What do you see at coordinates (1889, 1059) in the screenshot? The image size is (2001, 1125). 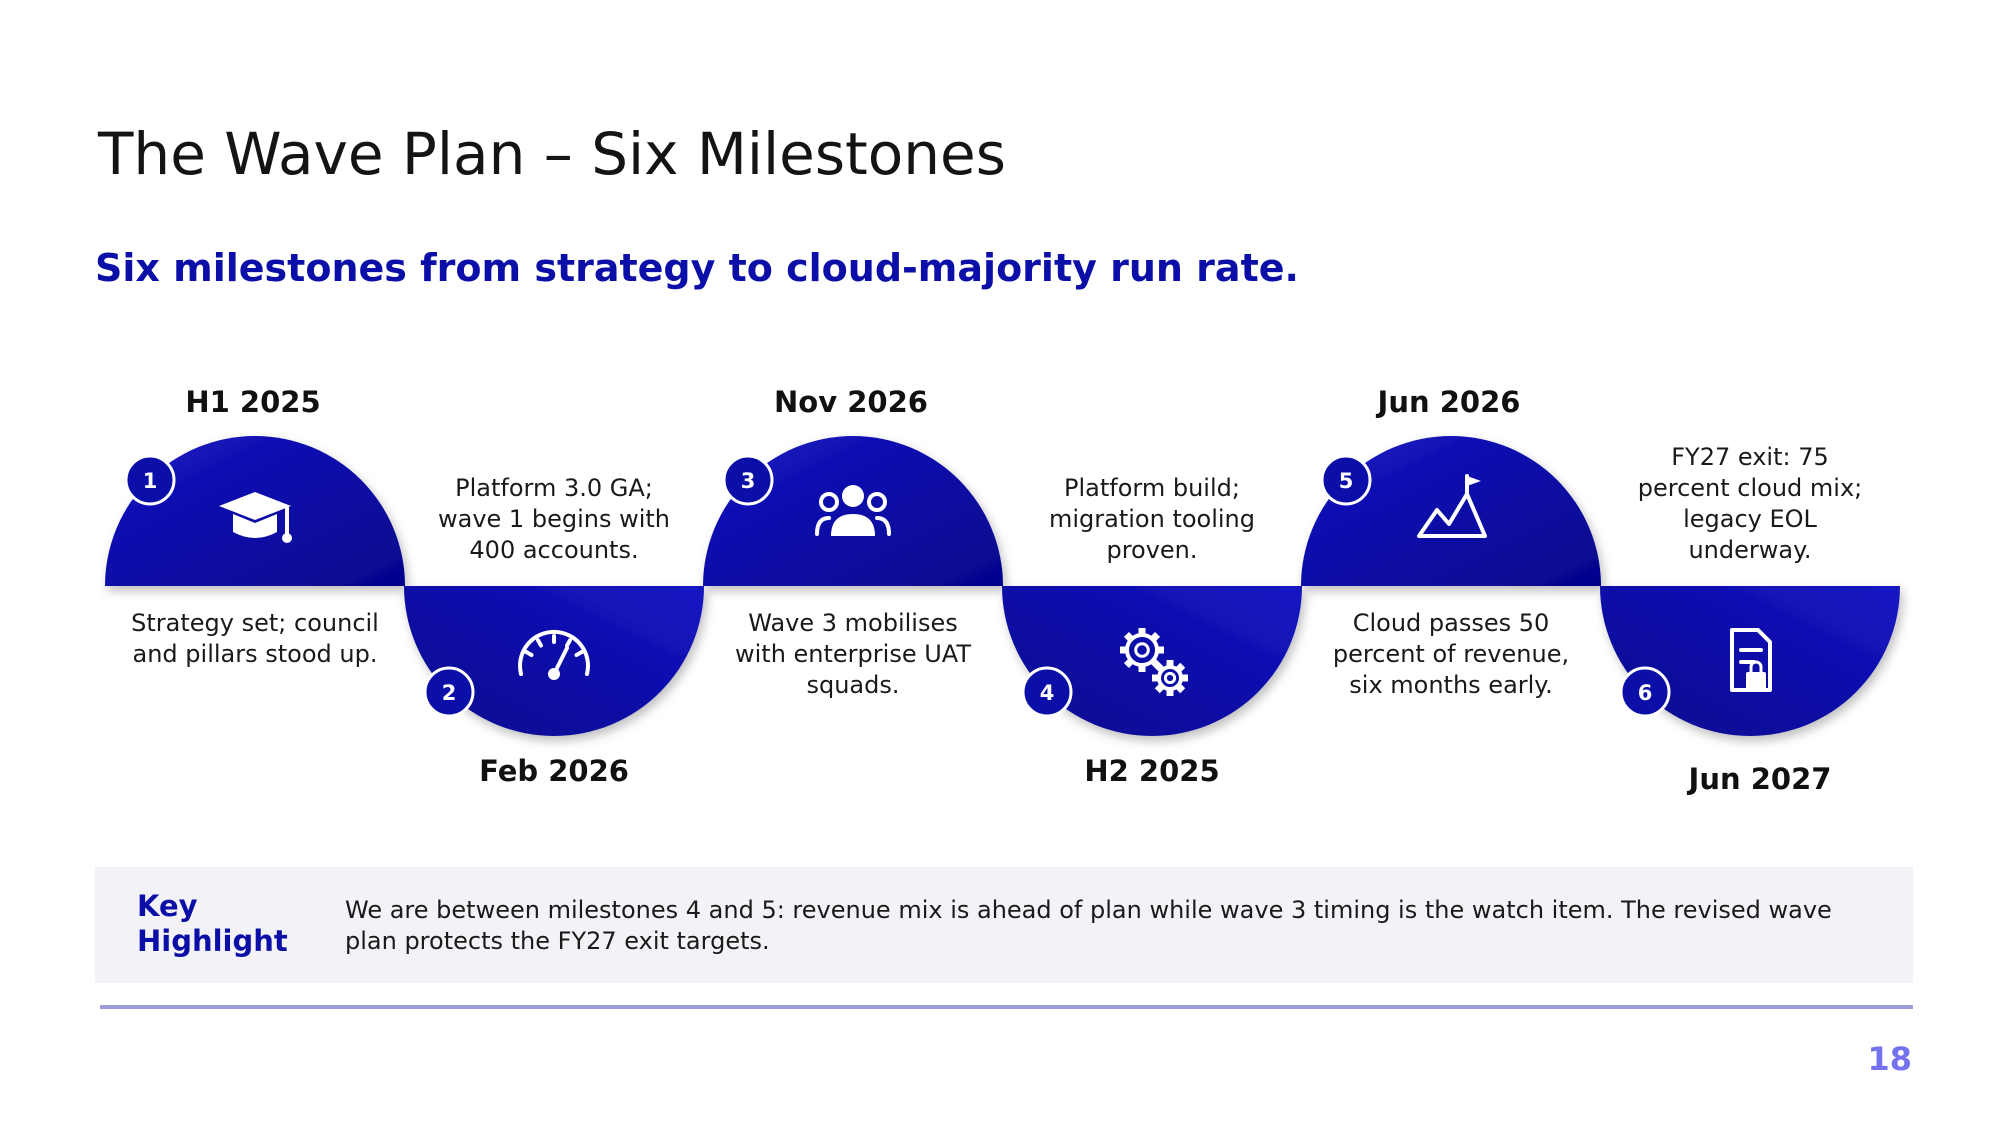 I see `page-number: 18` at bounding box center [1889, 1059].